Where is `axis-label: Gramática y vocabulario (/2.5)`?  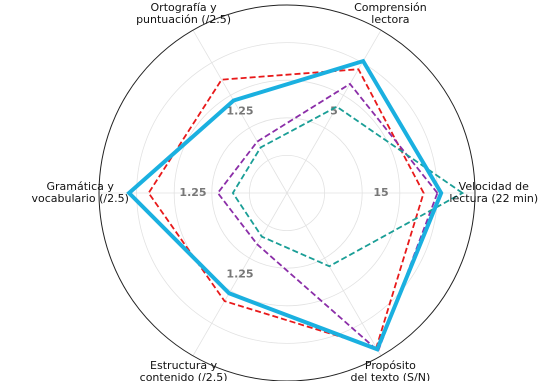 axis-label: Gramática y vocabulario (/2.5) is located at coordinates (80, 192).